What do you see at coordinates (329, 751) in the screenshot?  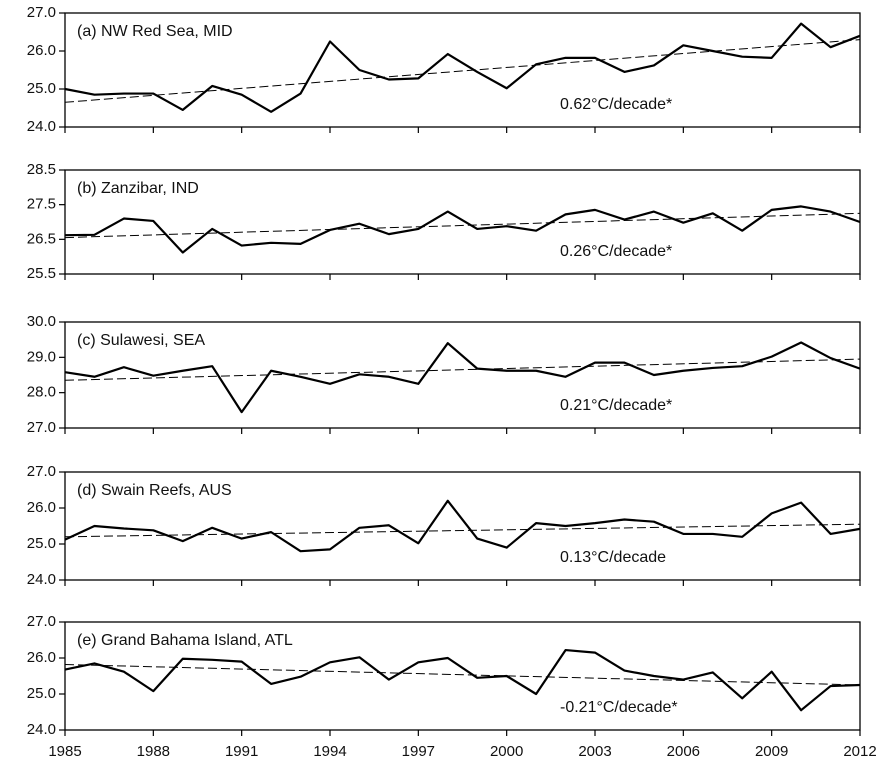 I see `x-tick-label: 1994` at bounding box center [329, 751].